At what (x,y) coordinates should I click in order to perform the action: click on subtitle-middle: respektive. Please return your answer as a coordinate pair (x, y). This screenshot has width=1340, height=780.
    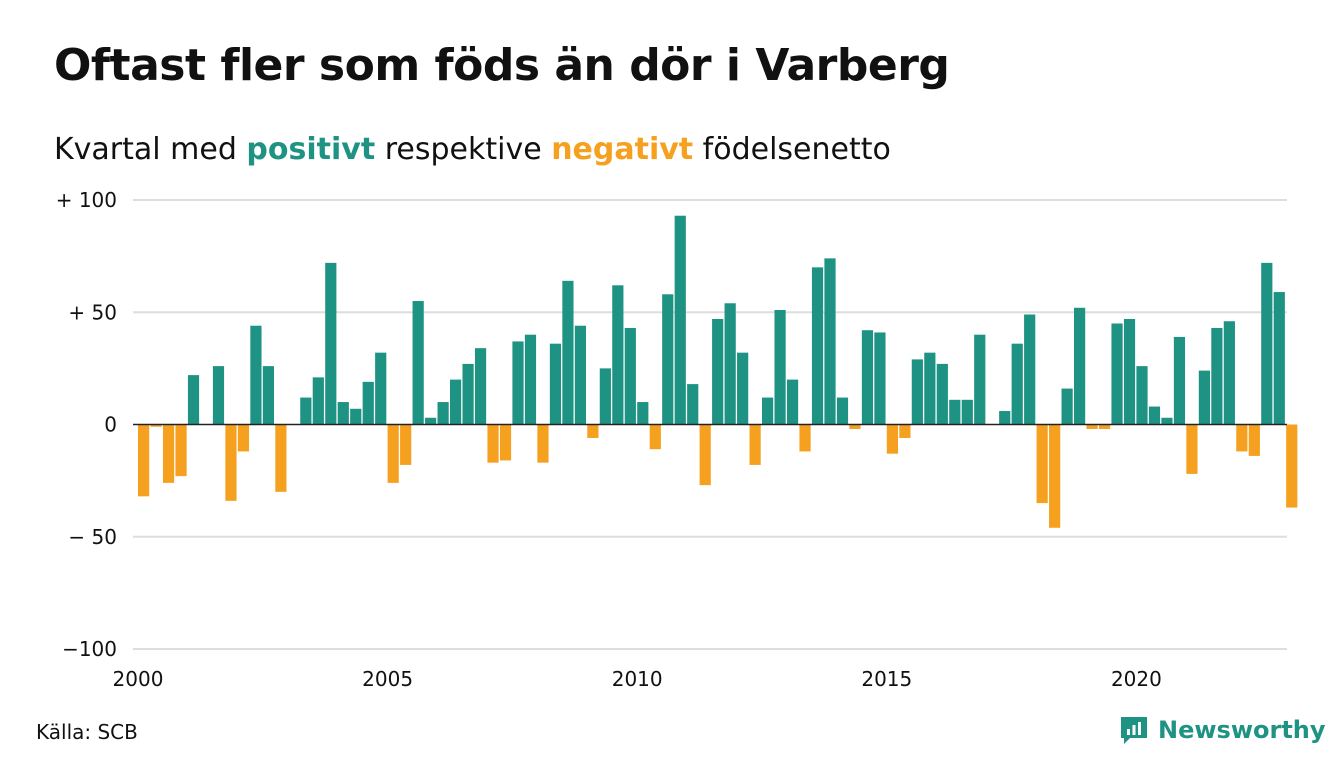
    Looking at the image, I should click on (463, 149).